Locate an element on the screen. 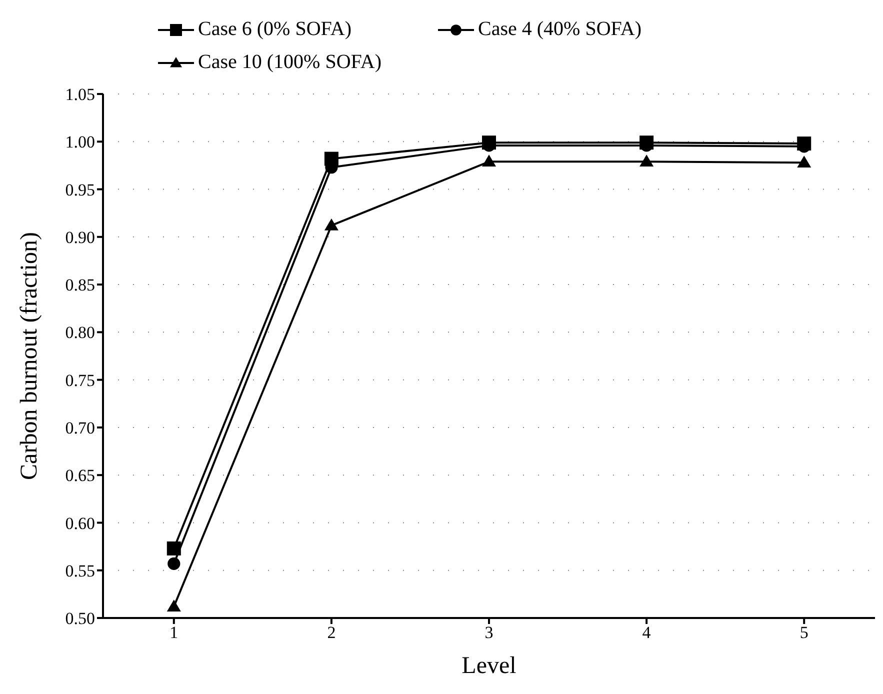 The image size is (883, 694). x-tick-label: 5 is located at coordinates (804, 632).